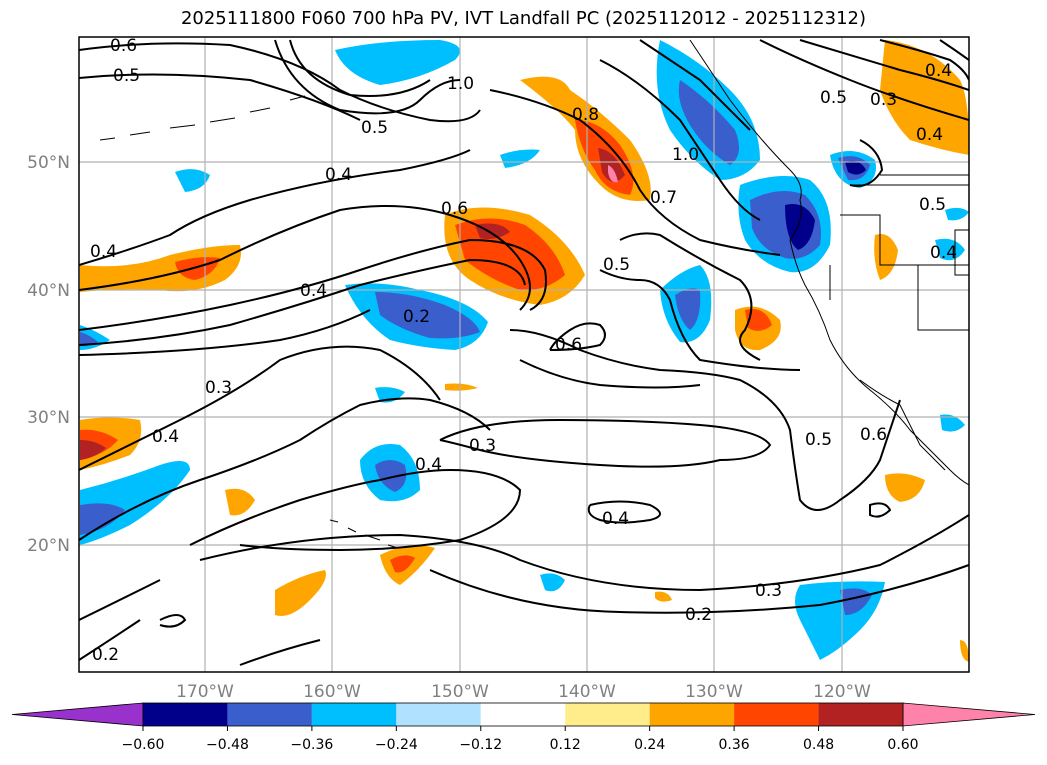 The image size is (1047, 765). What do you see at coordinates (77, 714) in the screenshot?
I see `colorbar-extend-low` at bounding box center [77, 714].